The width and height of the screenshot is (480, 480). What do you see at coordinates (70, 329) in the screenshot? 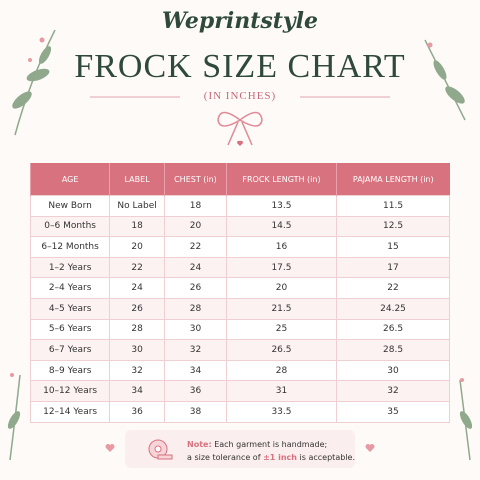
I see `table-cell: 5–6 Years` at bounding box center [70, 329].